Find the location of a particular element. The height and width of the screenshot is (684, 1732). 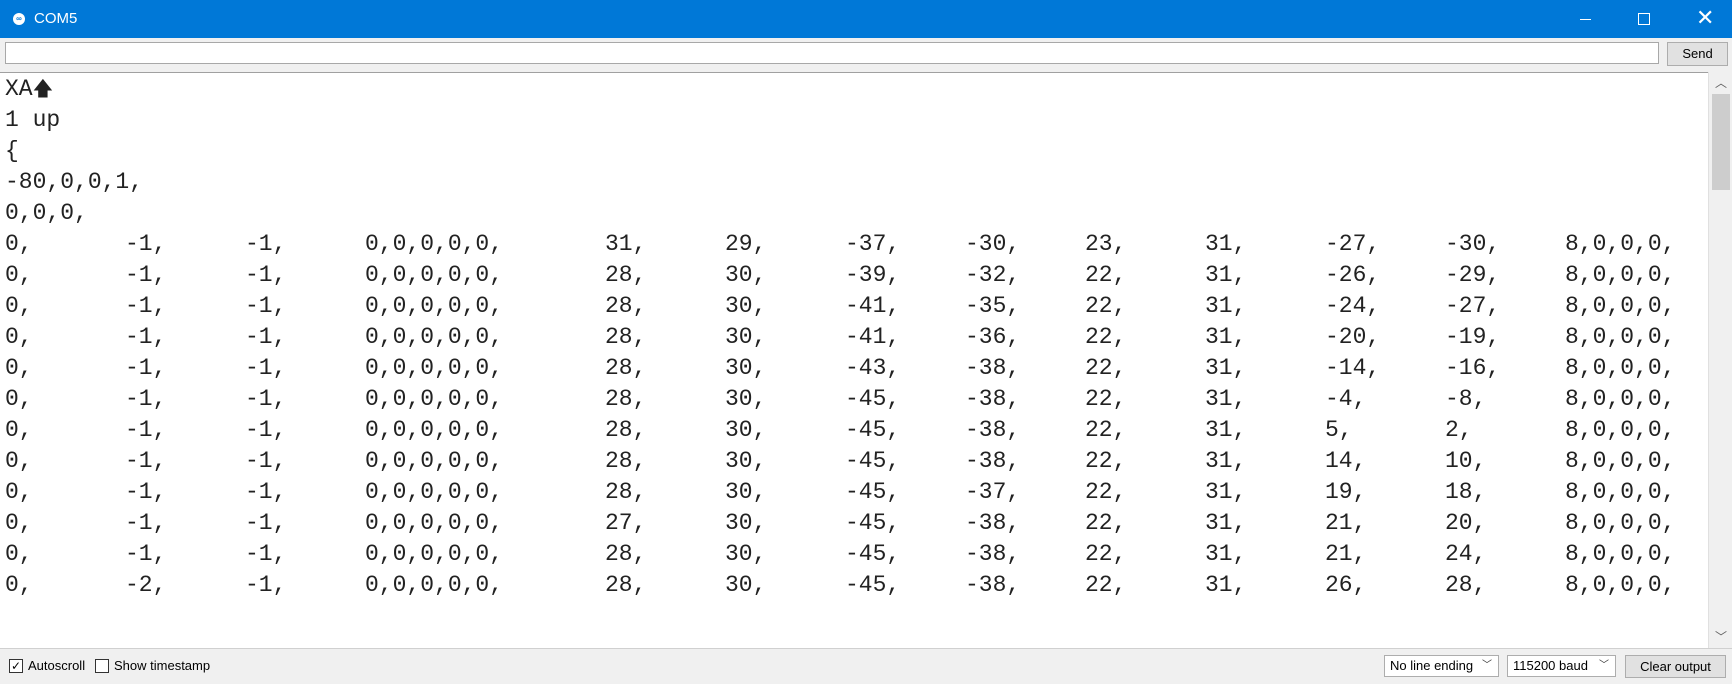

baud-value: 115200 baud is located at coordinates (1550, 665).